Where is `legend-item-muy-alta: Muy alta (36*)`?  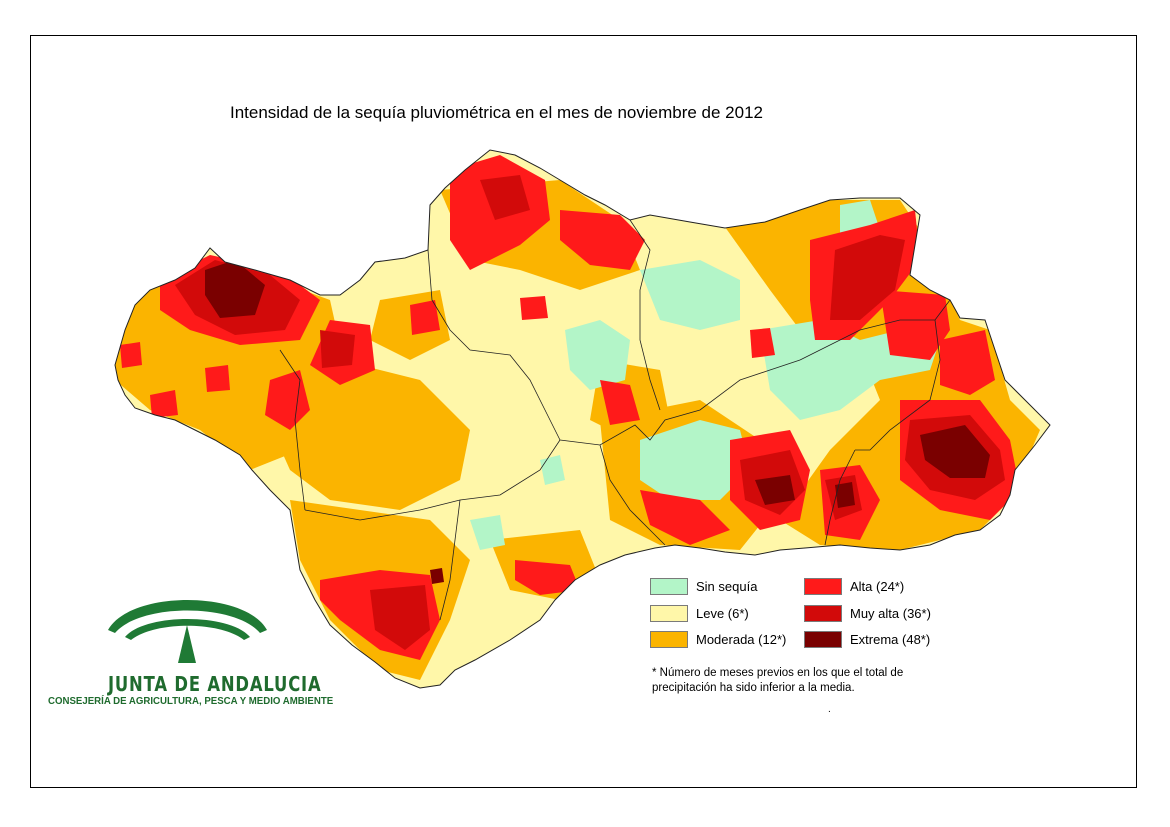 legend-item-muy-alta: Muy alta (36*) is located at coordinates (867, 613).